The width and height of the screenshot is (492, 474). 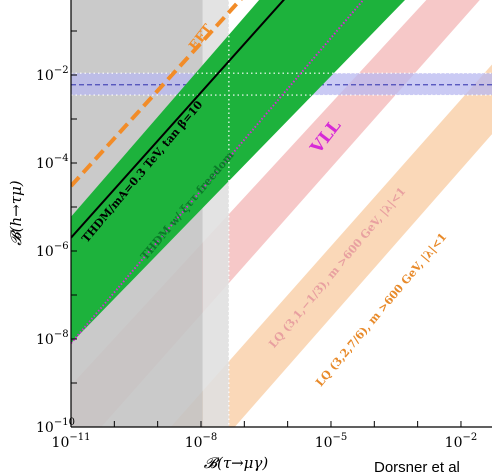 What do you see at coordinates (16, 212) in the screenshot?
I see `y-axis-label: 𝓑(h→τμ)` at bounding box center [16, 212].